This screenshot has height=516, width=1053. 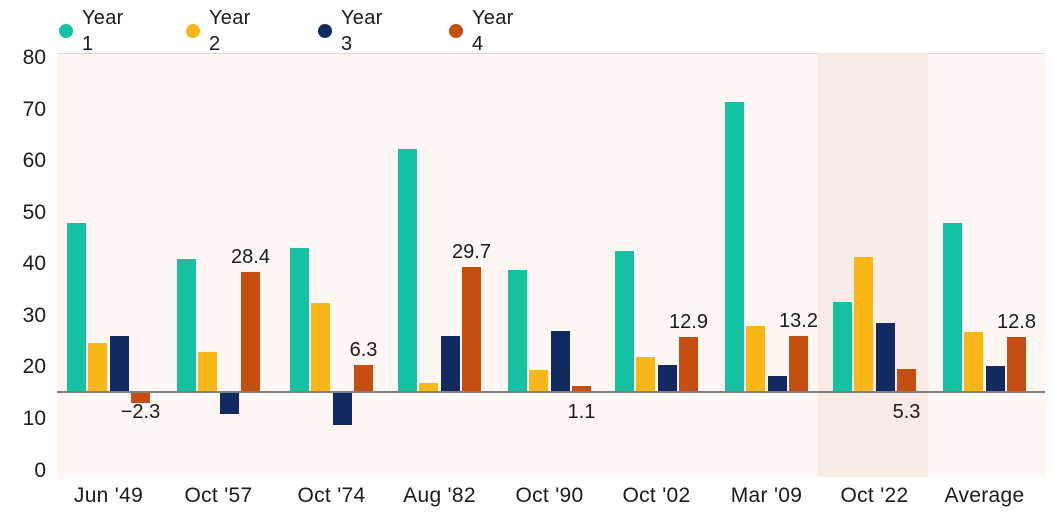 I want to click on value-label-oct-02: 12.9, so click(x=688, y=322).